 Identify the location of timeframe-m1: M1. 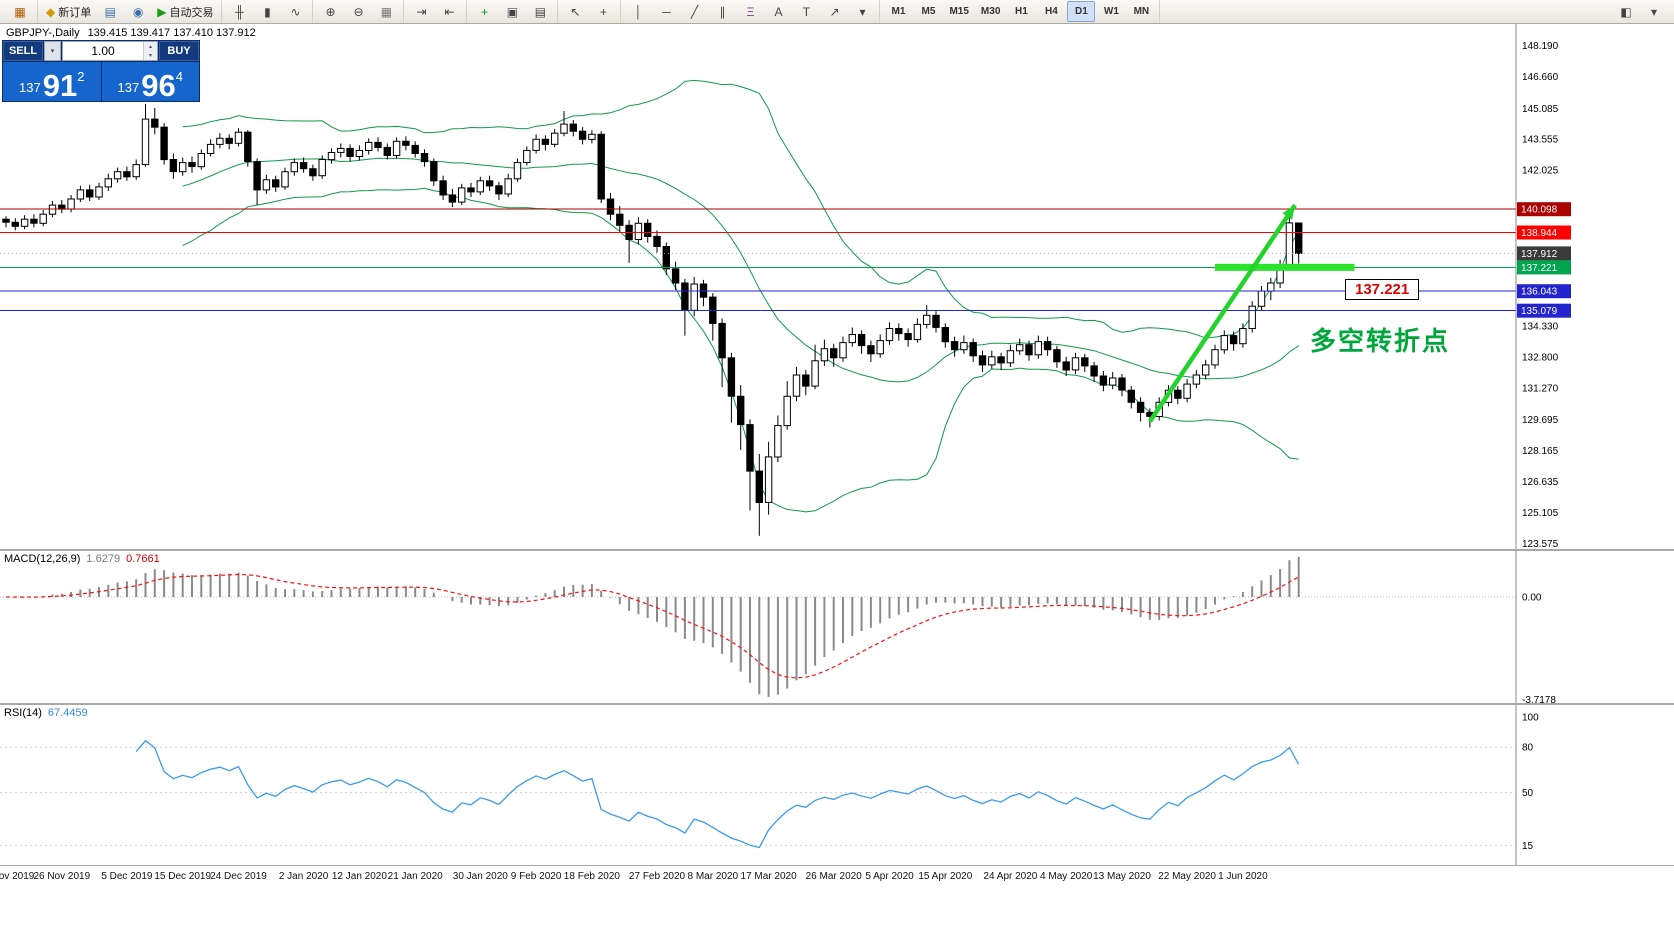
(898, 11).